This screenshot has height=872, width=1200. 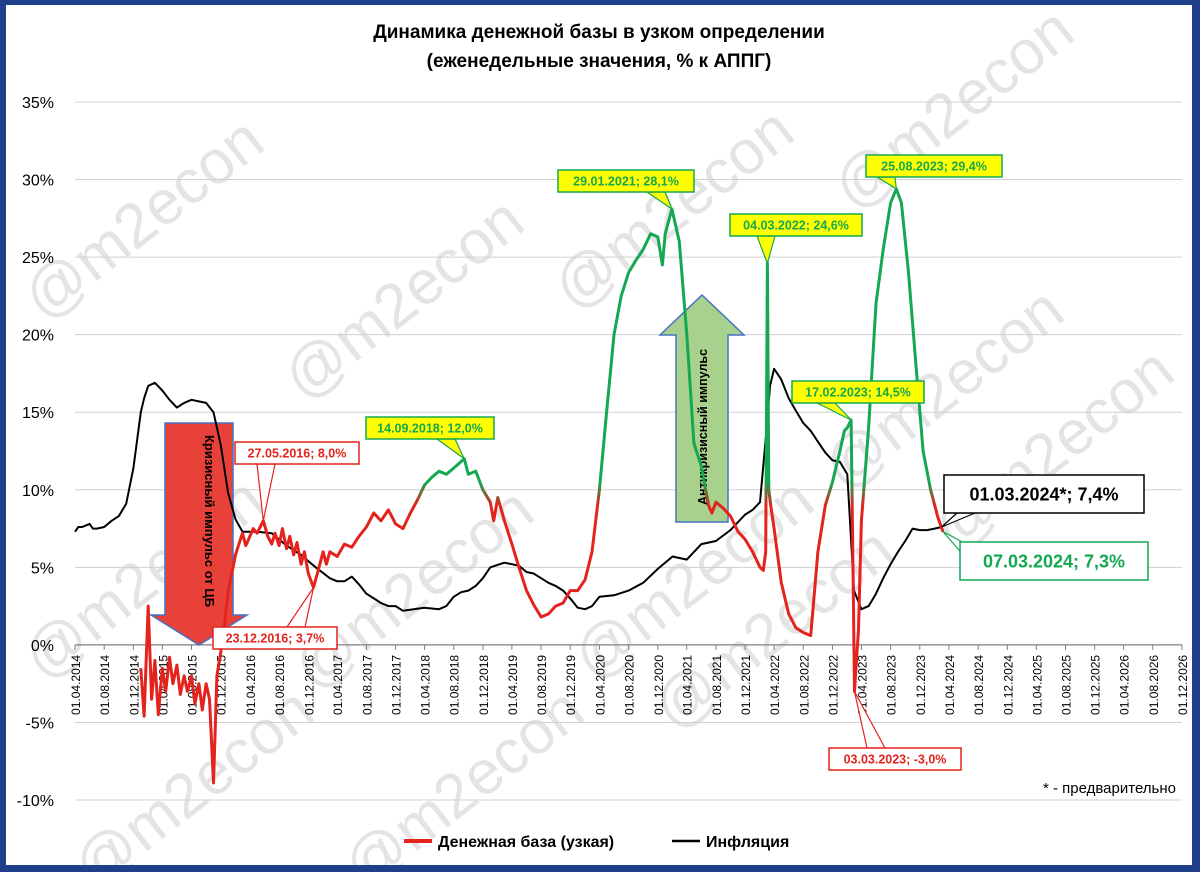 What do you see at coordinates (542, 685) in the screenshot?
I see `x-tick-label: 01.08.2019` at bounding box center [542, 685].